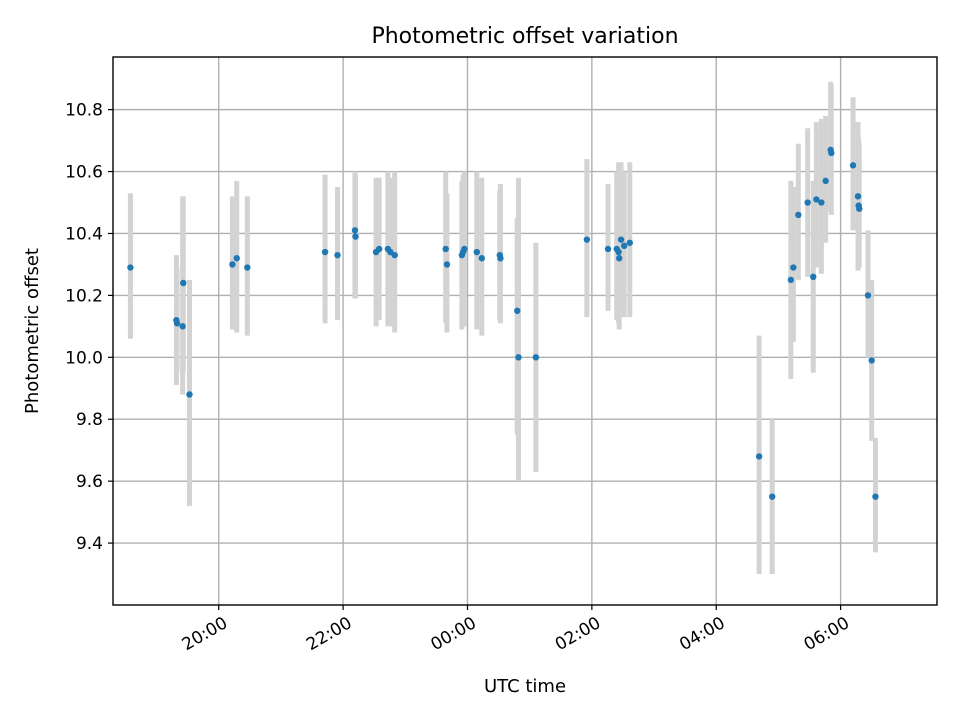  I want to click on y-tick-label: 9.8, so click(89, 420).